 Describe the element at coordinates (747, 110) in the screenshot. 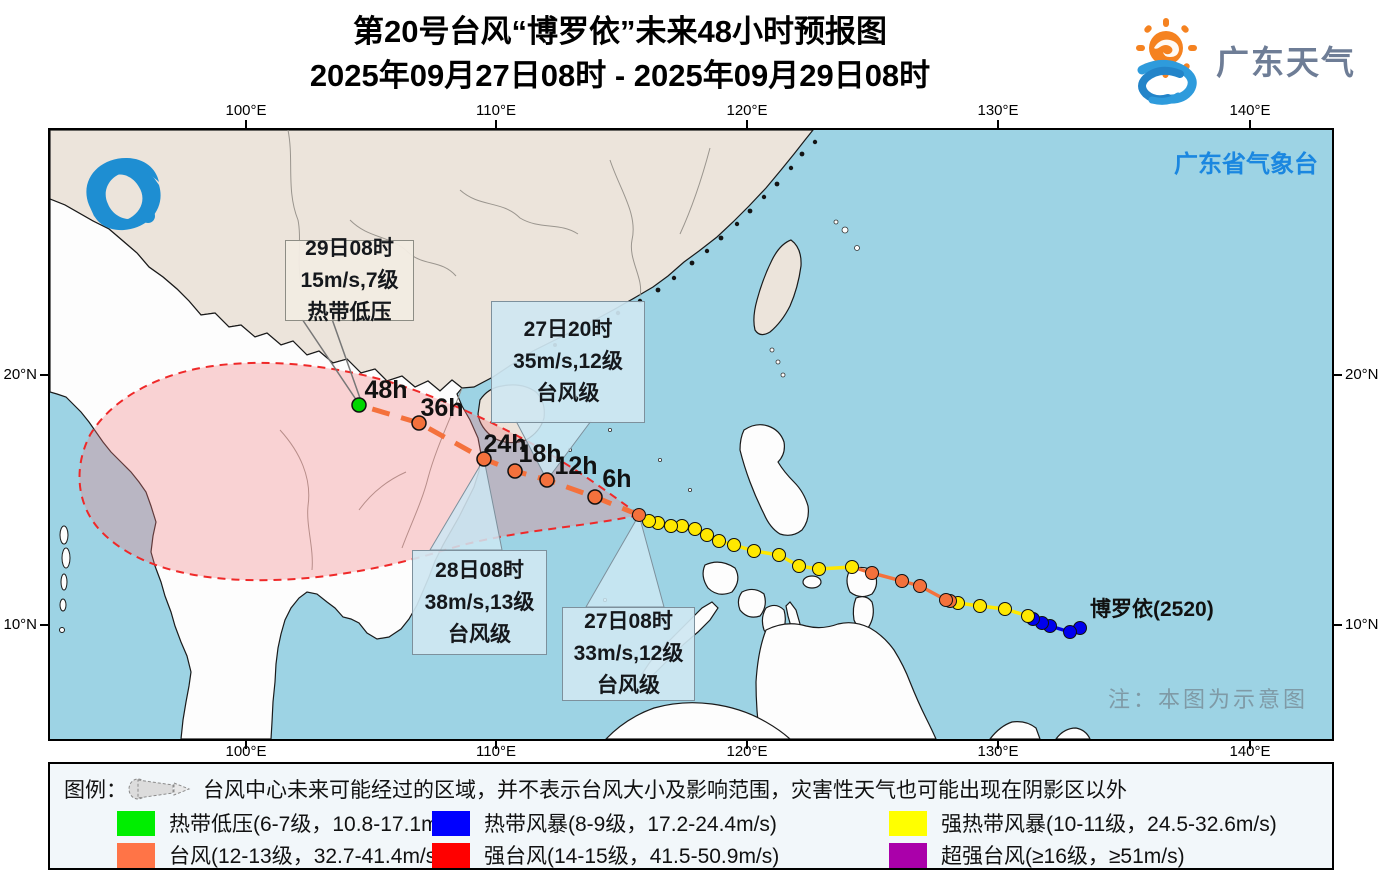

I see `lon-label-top-120e: 120°E` at that location.